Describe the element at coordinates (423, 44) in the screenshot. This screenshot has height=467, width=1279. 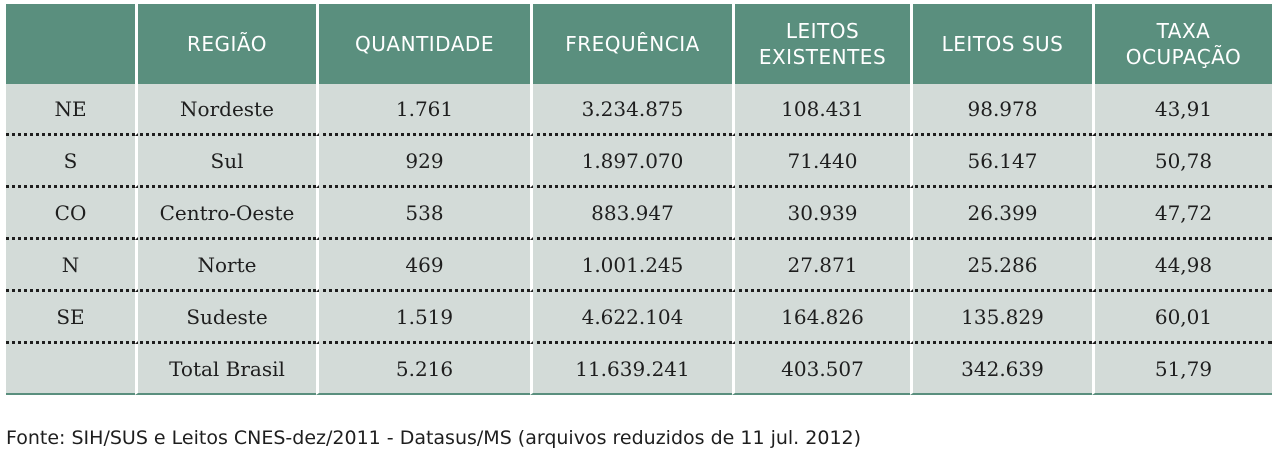
I see `header-quantidade: QUANTIDADE` at that location.